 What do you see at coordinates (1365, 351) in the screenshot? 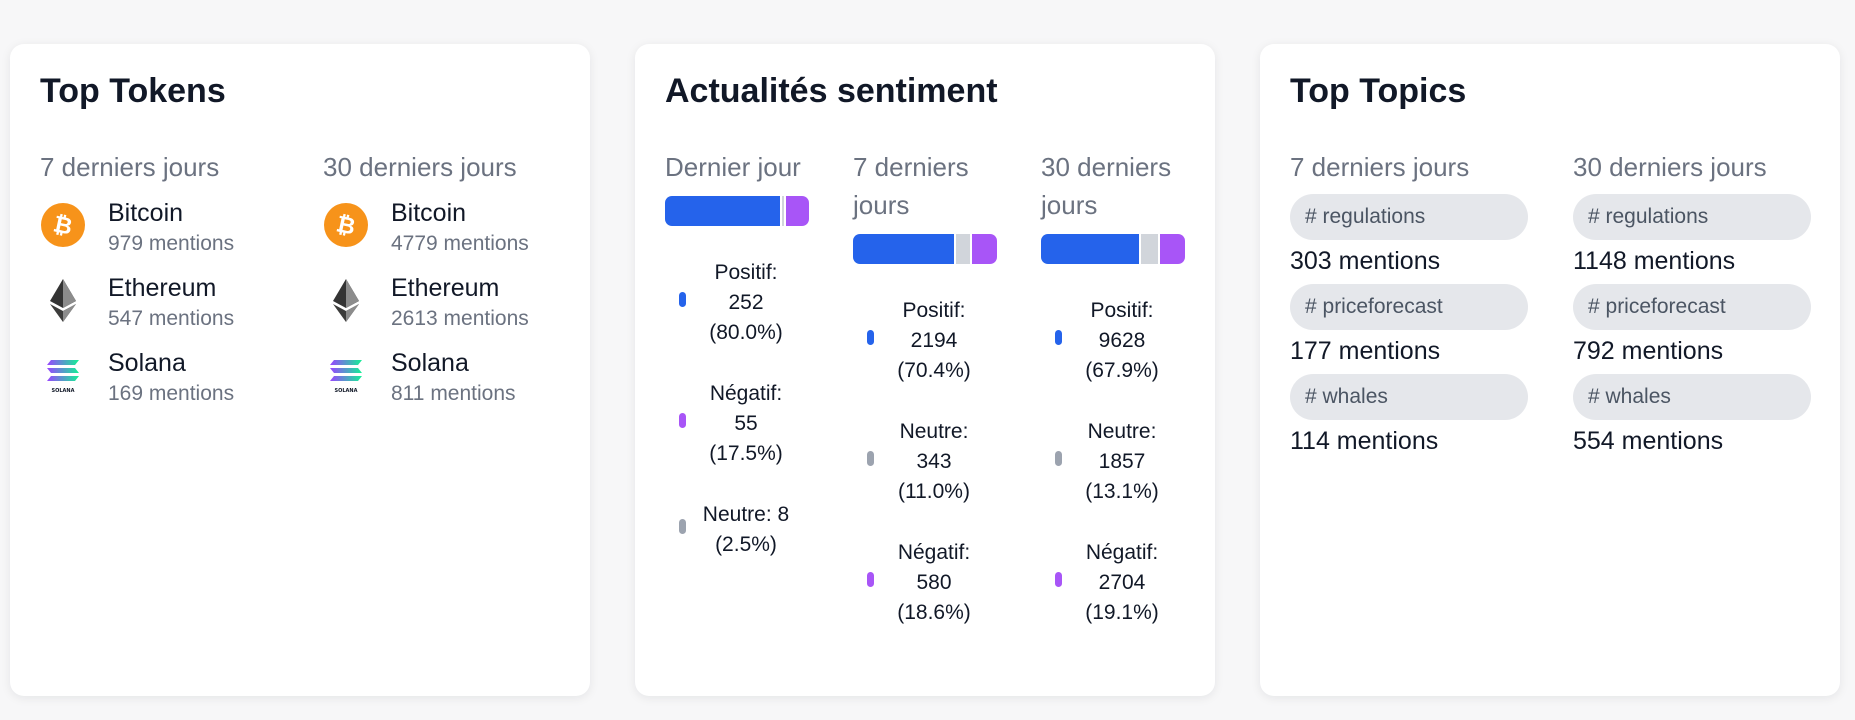
I see `topic-mentions: 177 mentions` at bounding box center [1365, 351].